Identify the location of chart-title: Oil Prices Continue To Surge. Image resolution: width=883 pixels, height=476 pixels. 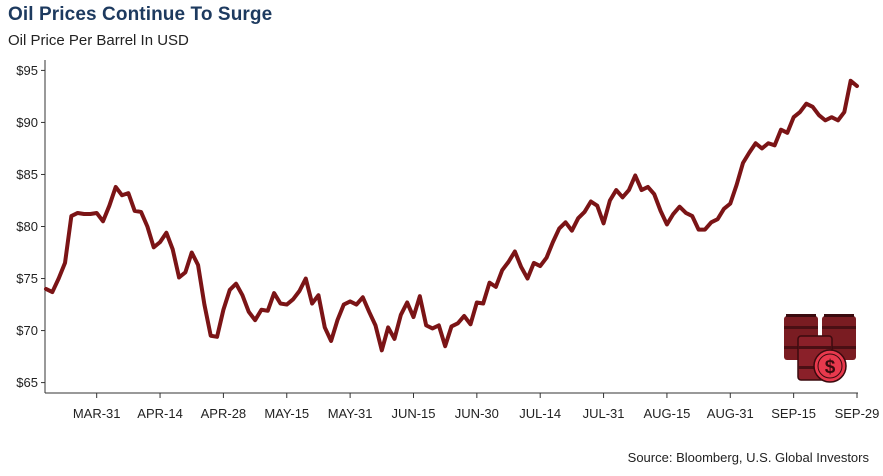
(140, 14).